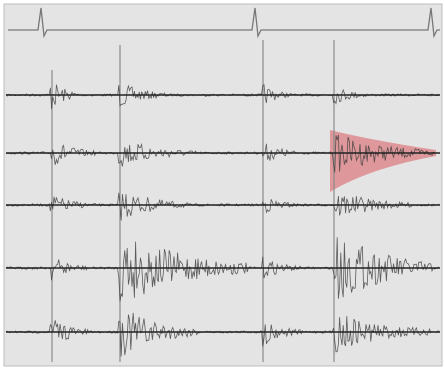 This screenshot has height=369, width=444. What do you see at coordinates (224, 23) in the screenshot?
I see `ecg-trace` at bounding box center [224, 23].